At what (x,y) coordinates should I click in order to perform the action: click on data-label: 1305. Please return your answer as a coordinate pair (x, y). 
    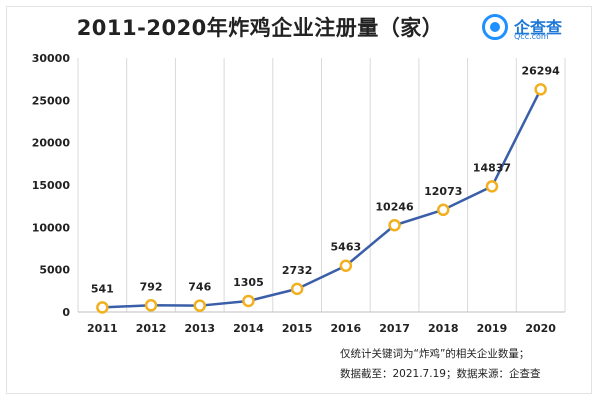
    Looking at the image, I should click on (248, 282).